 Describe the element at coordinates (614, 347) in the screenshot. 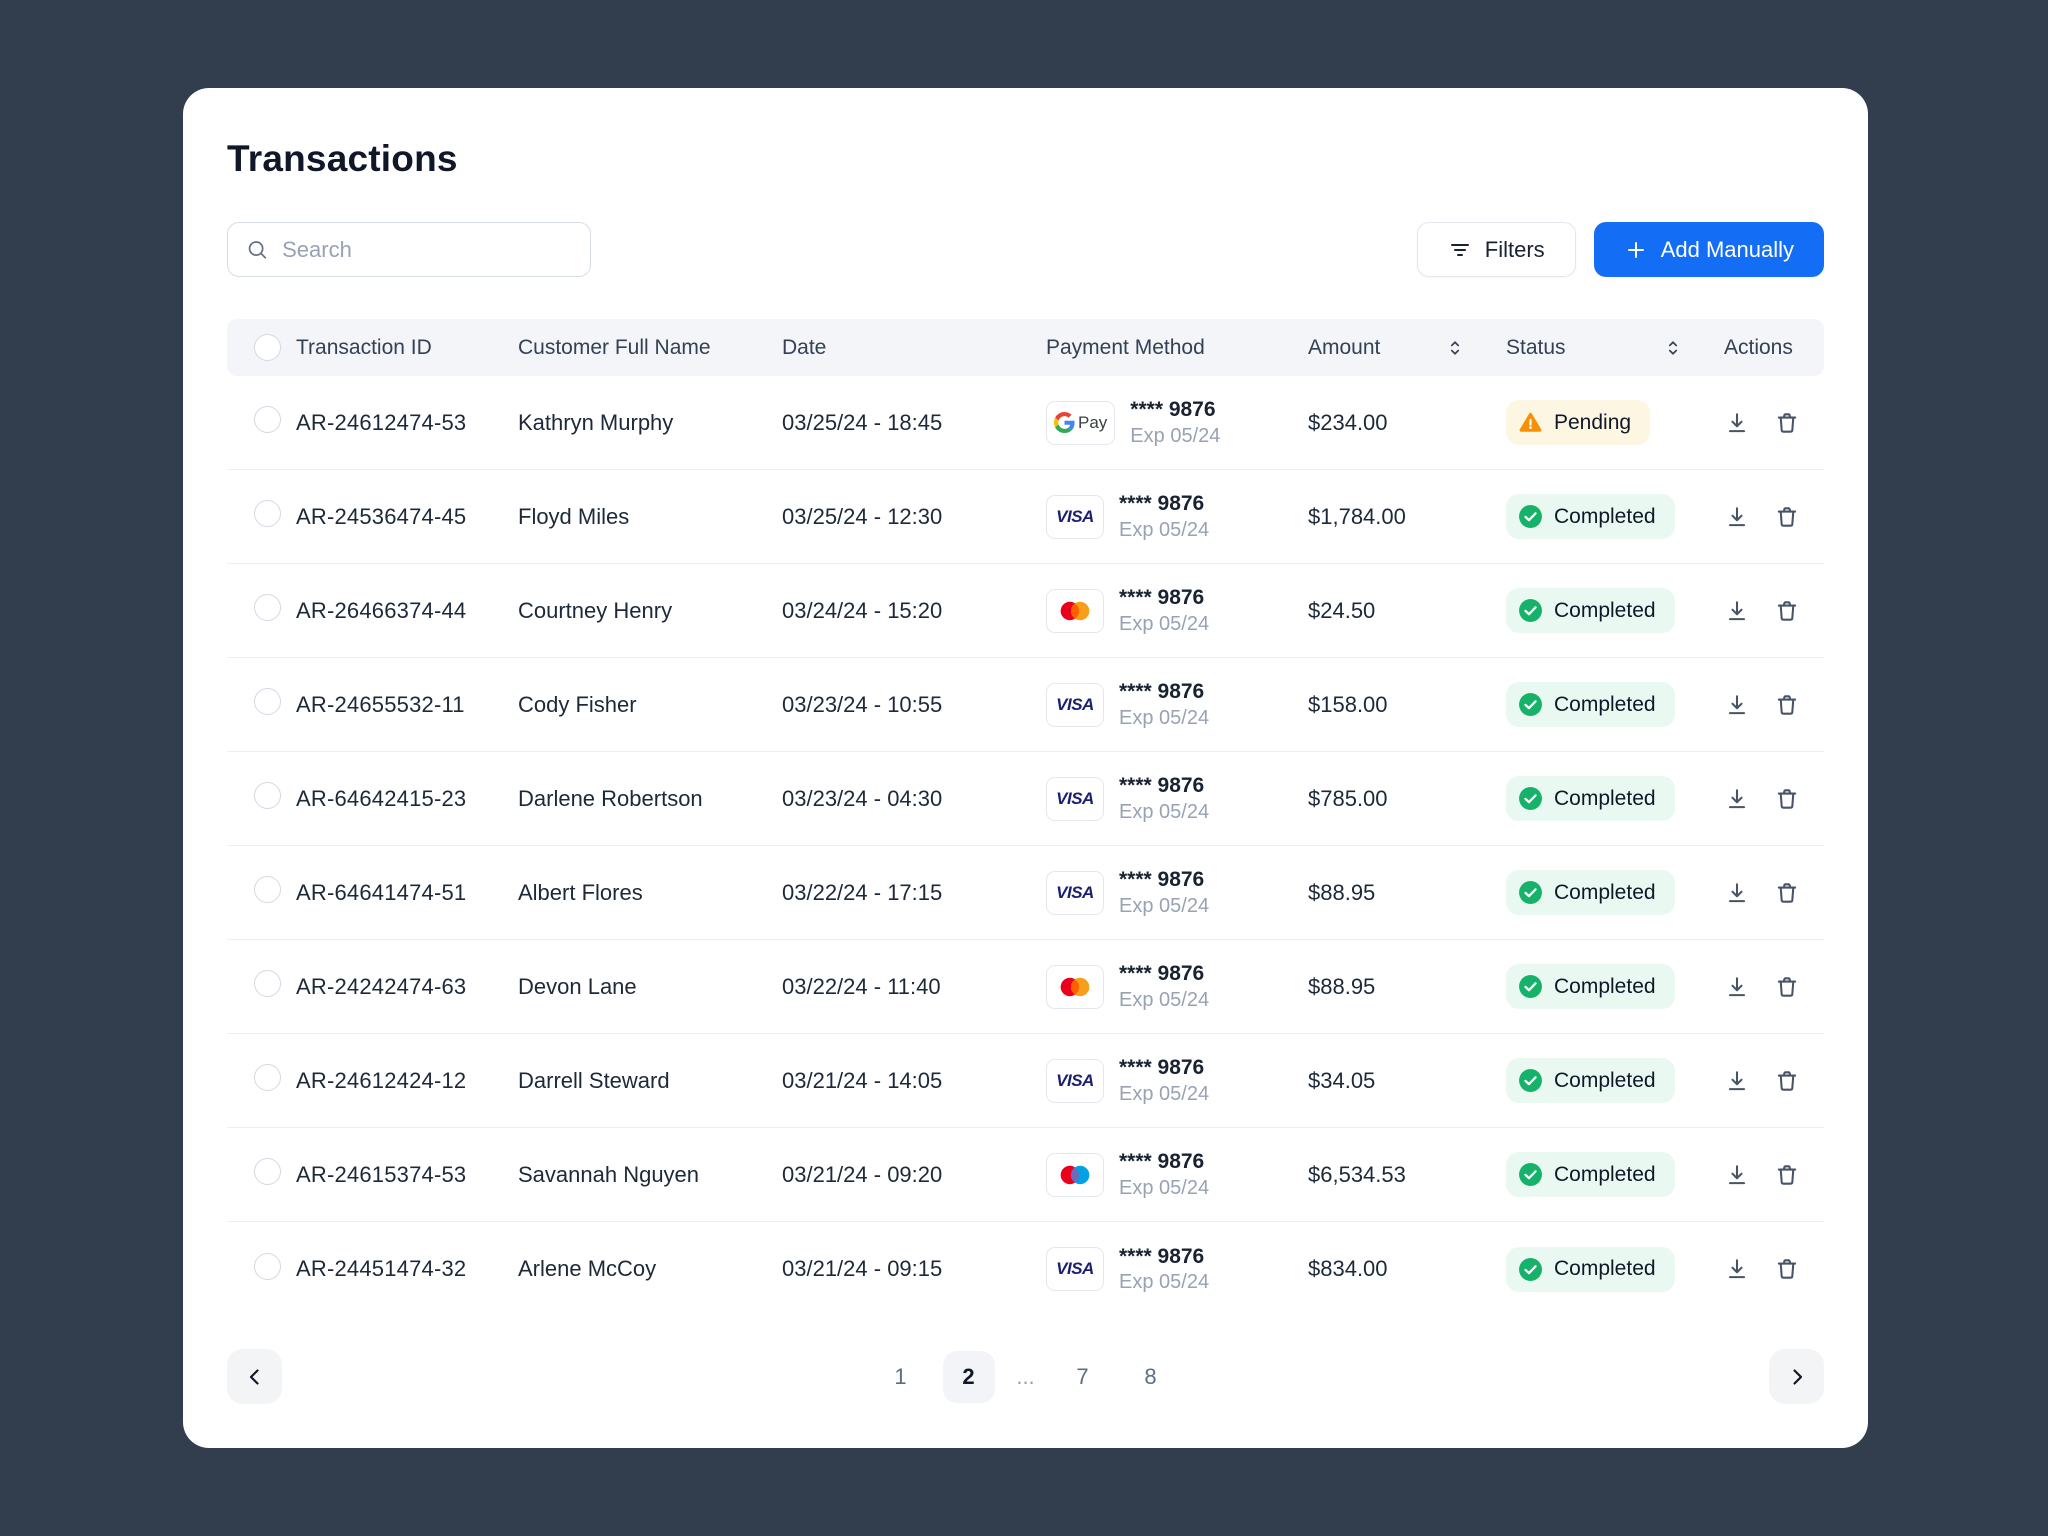

I see `column-customer-name: Customer Full Name` at that location.